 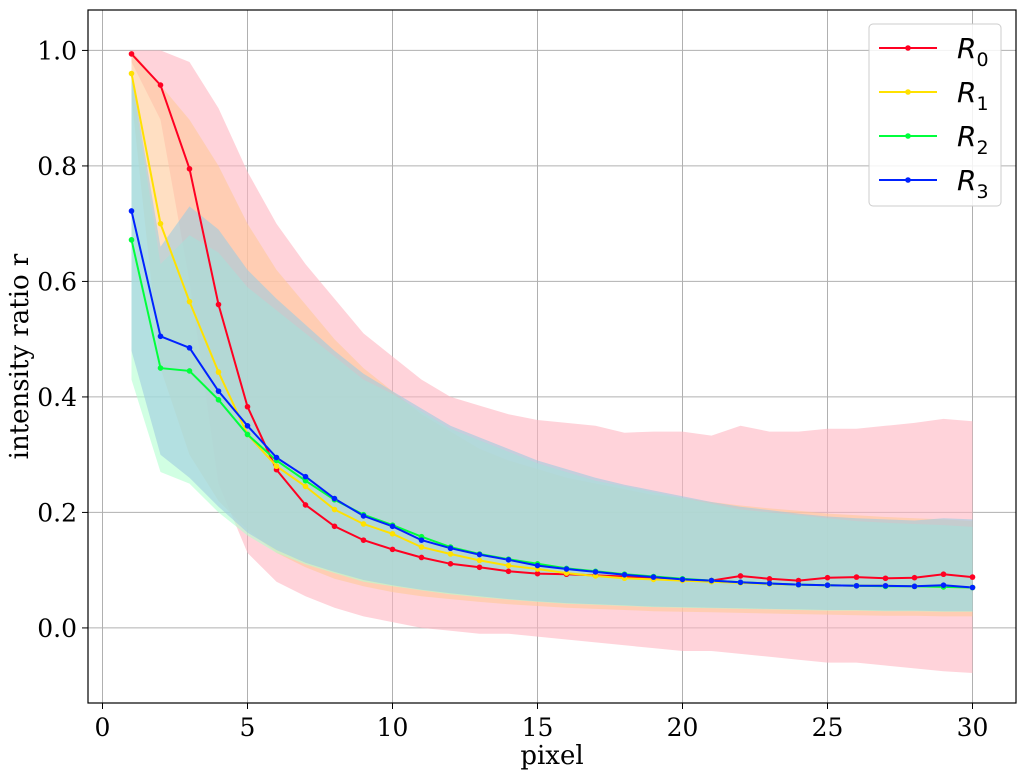 I want to click on y-tick-label: 0.6, so click(x=57, y=281).